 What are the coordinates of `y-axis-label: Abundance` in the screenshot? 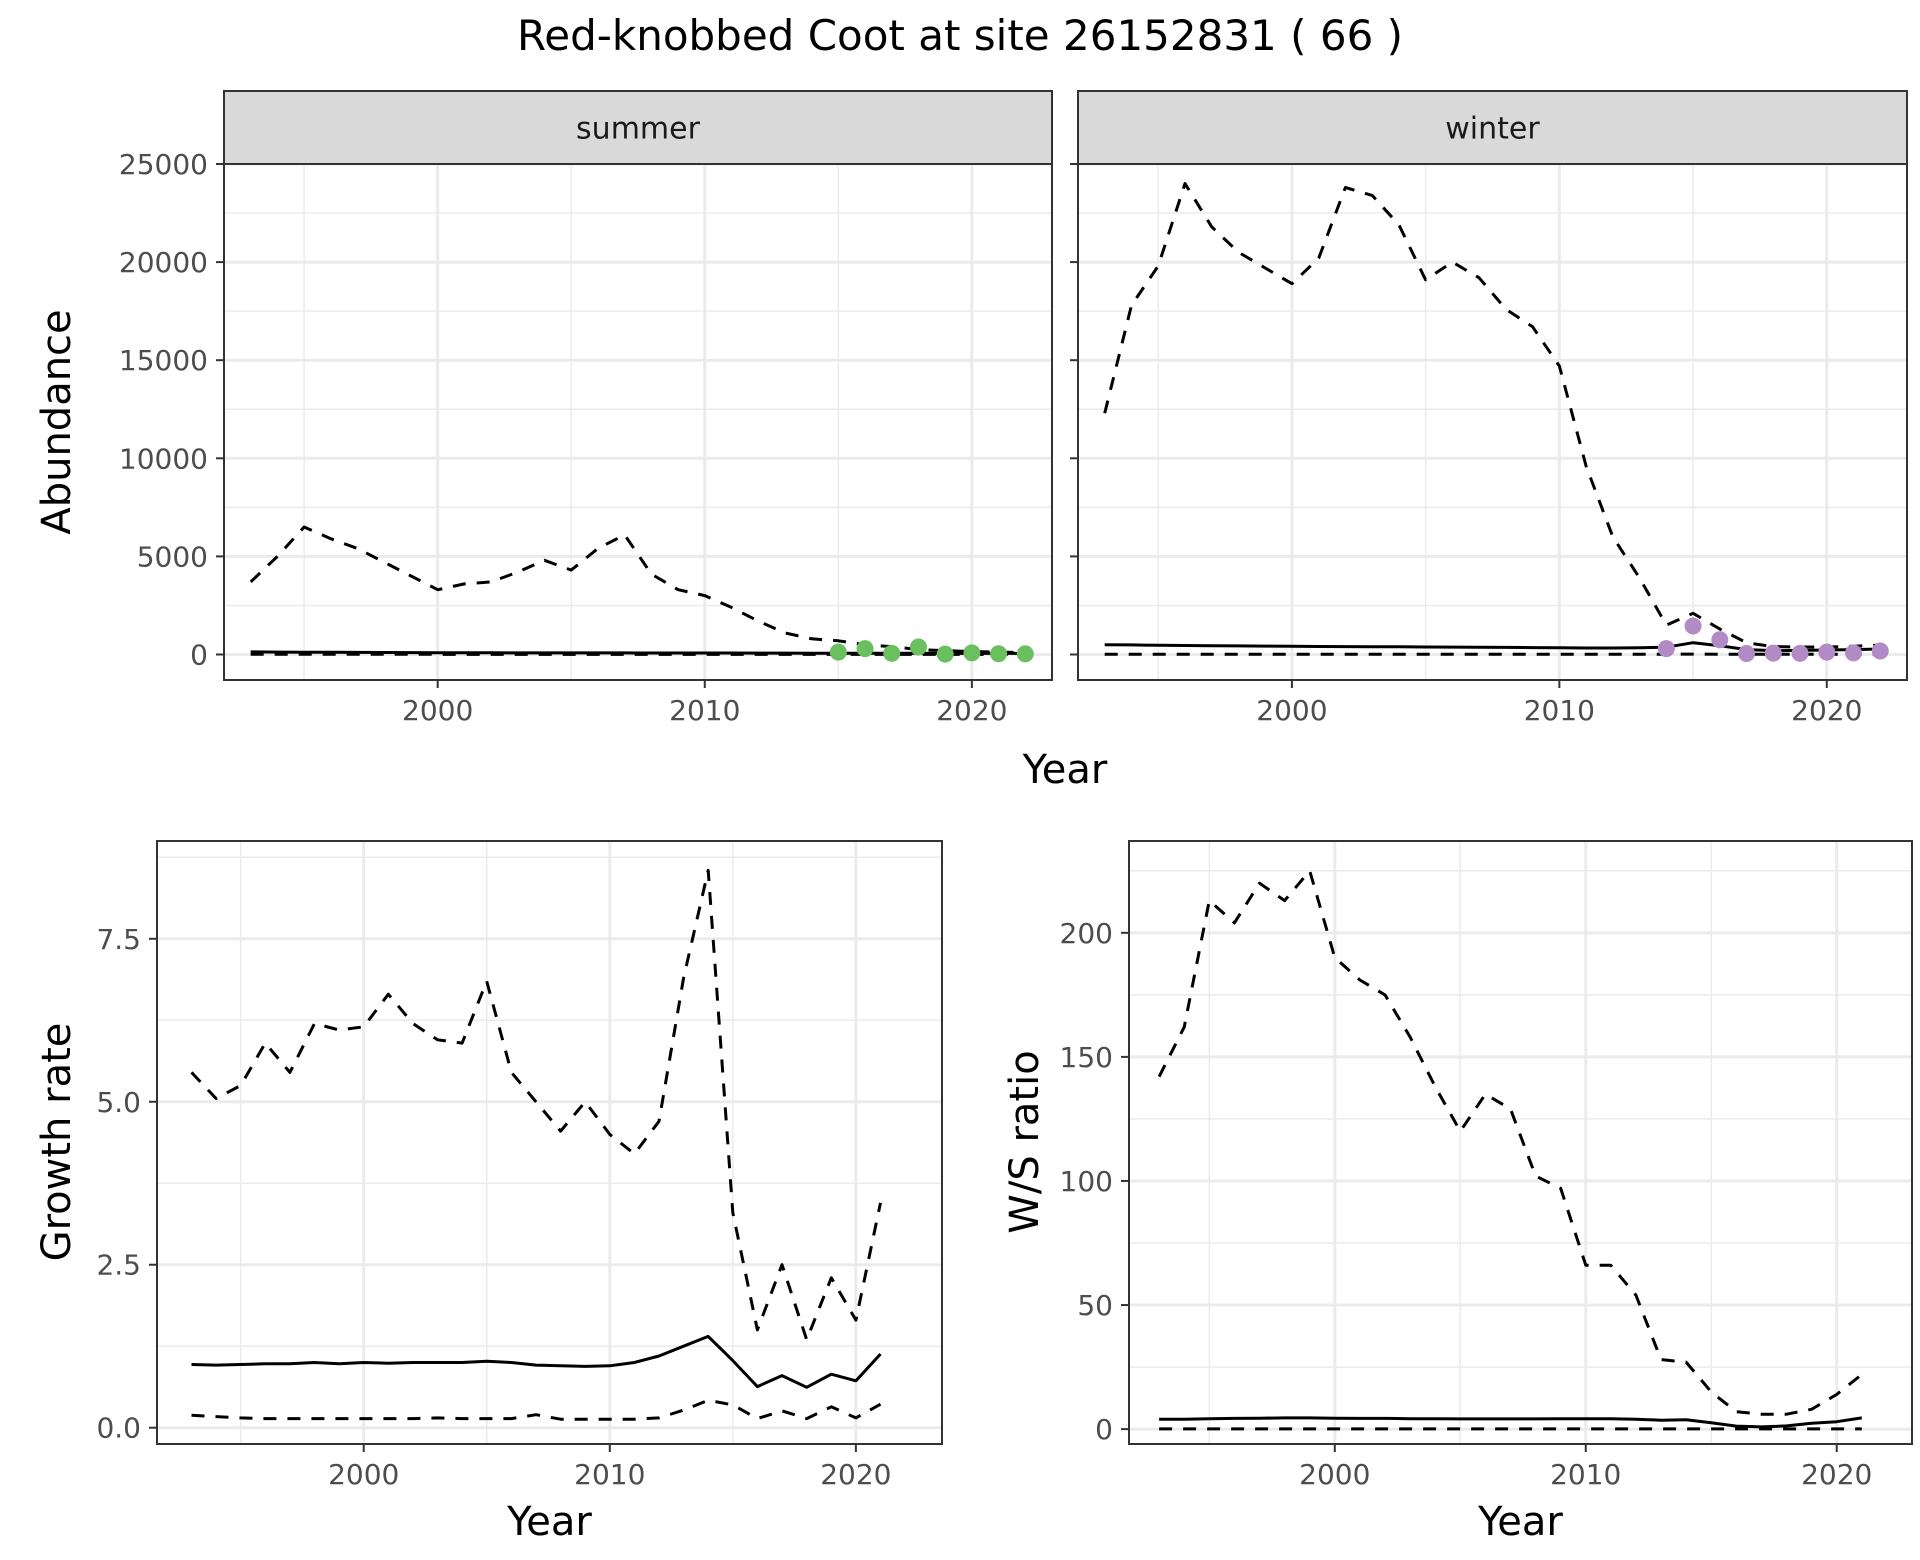 It's located at (57, 421).